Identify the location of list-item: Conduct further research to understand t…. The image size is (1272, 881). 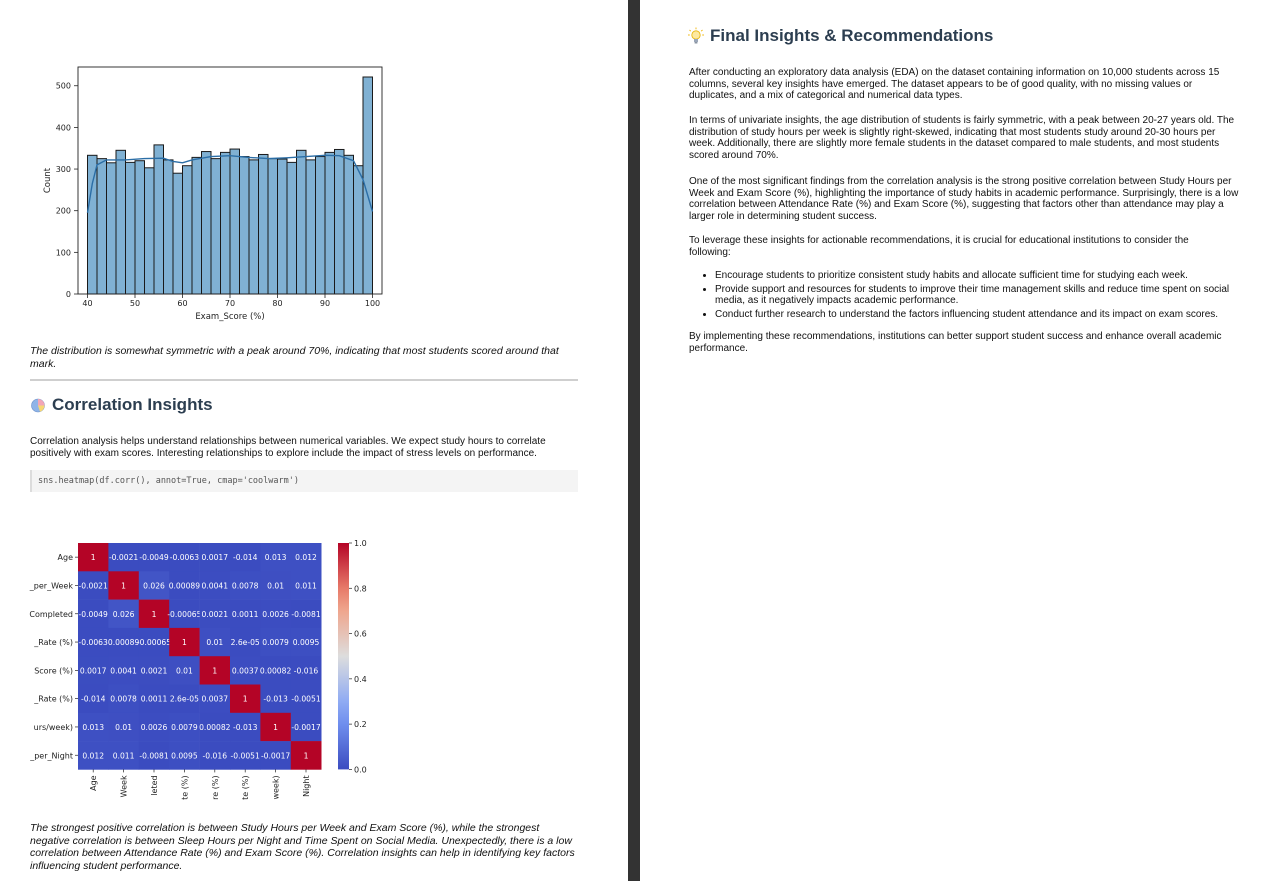
(980, 315).